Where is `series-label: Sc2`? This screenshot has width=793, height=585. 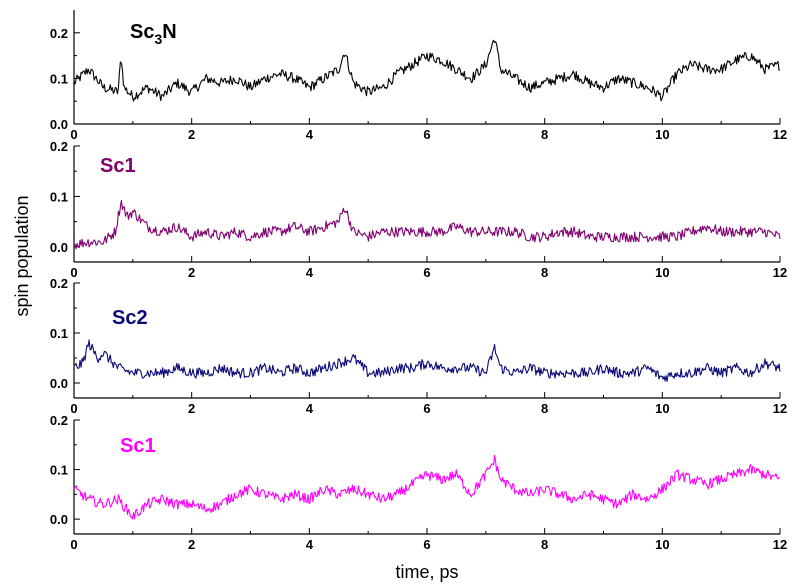 series-label: Sc2 is located at coordinates (130, 318).